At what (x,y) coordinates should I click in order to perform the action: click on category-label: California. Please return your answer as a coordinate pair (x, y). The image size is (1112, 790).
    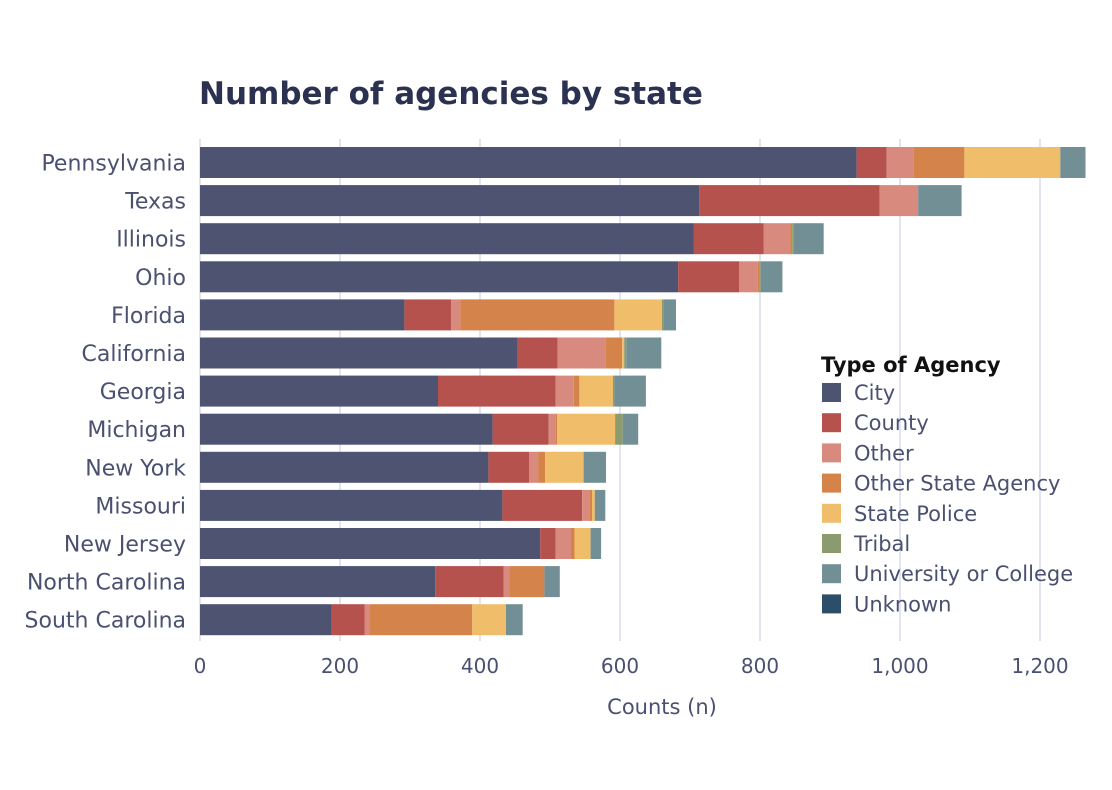
    Looking at the image, I should click on (134, 354).